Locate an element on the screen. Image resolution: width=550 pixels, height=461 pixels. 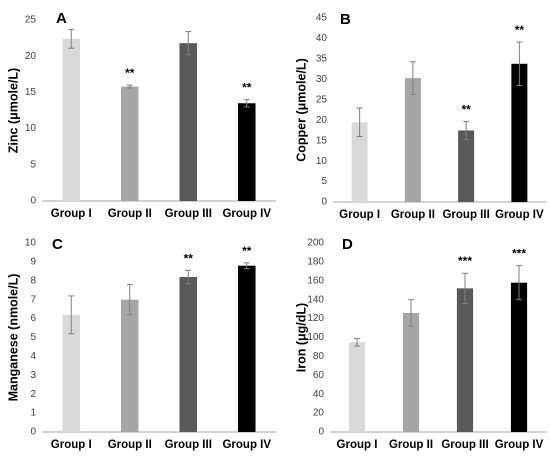
x-category-label-c-1: Group I is located at coordinates (71, 445).